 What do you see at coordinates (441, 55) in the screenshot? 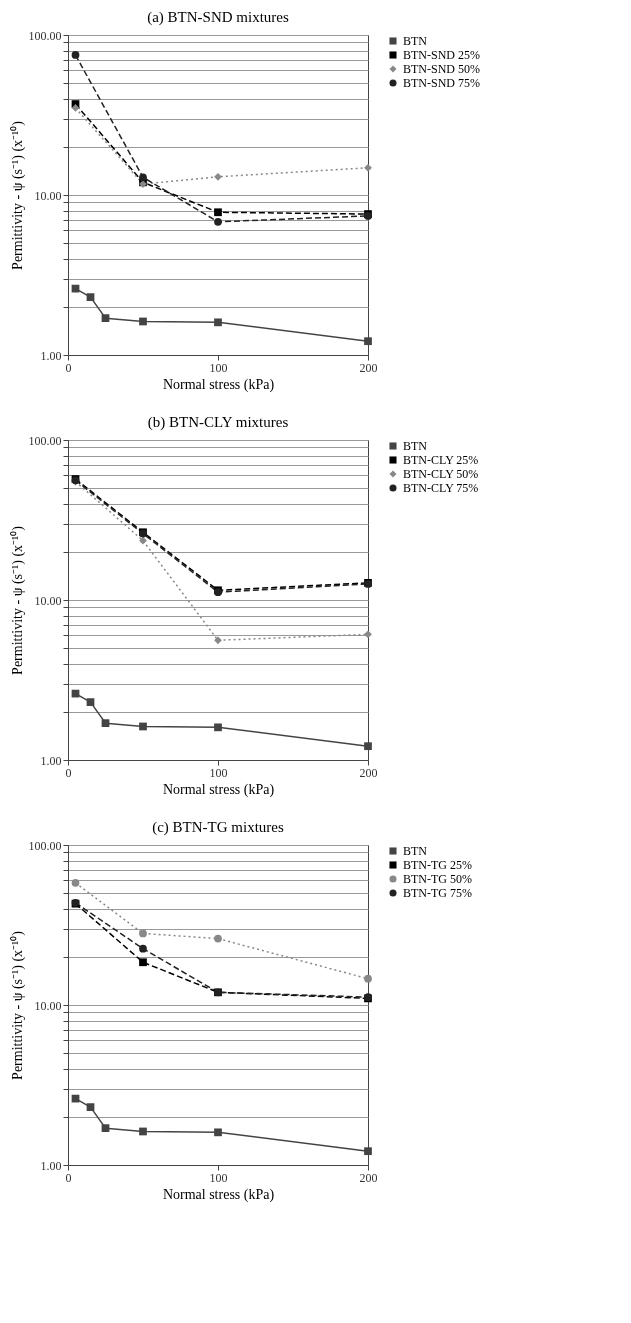
I see `legend-label: BTN-SND 25%` at bounding box center [441, 55].